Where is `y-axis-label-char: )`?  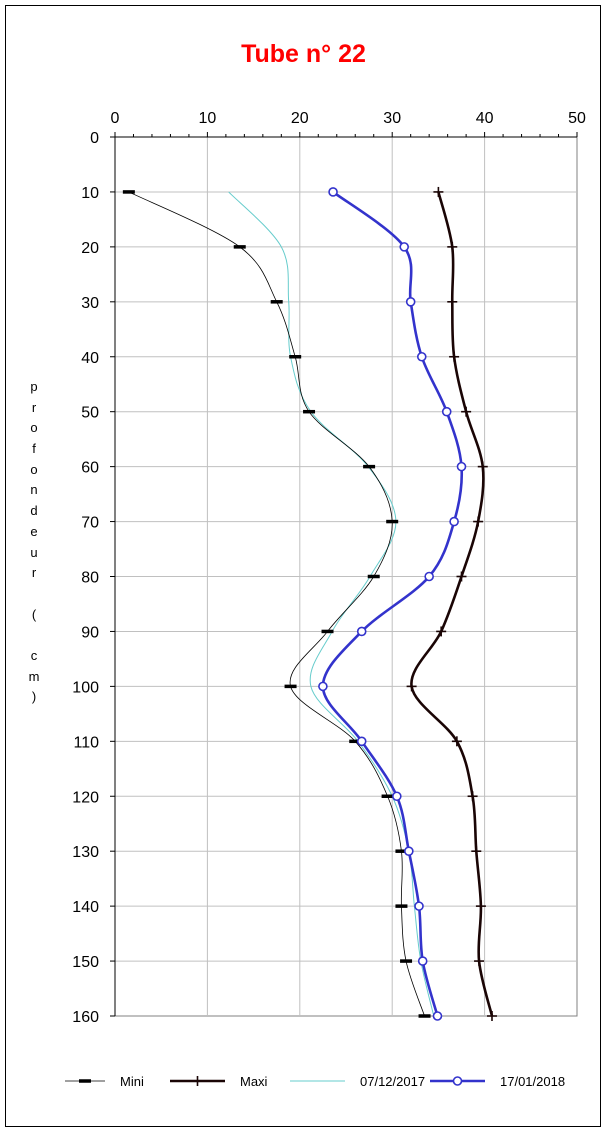 y-axis-label-char: ) is located at coordinates (34, 697).